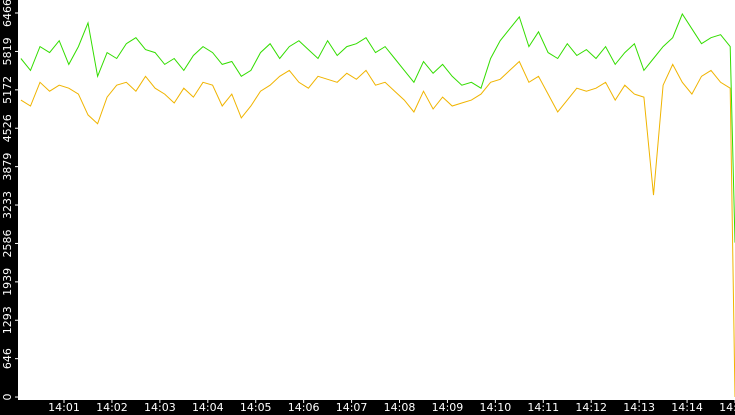 The image size is (735, 415). I want to click on y-tick-label: 3879, so click(7, 167).